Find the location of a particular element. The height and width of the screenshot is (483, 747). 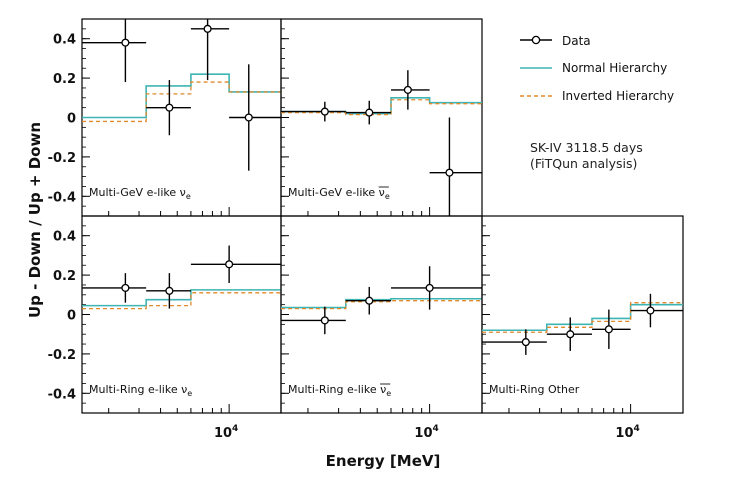

annotation-line-2: (FiTQun analysis) is located at coordinates (583, 163).